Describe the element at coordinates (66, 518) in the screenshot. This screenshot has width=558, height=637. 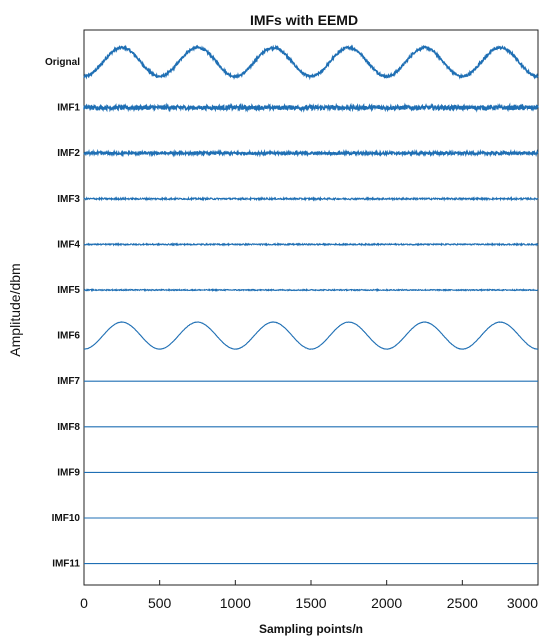
I see `series-label-imf10: IMF10` at that location.